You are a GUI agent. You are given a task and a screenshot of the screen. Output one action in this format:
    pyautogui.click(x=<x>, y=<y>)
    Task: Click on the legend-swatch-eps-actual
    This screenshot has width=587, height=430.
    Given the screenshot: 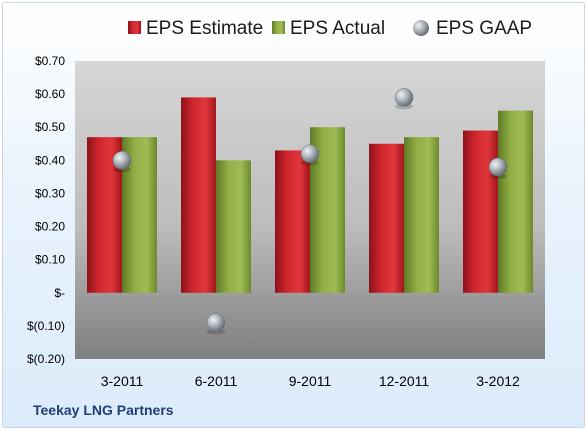 What is the action you would take?
    pyautogui.click(x=278, y=27)
    